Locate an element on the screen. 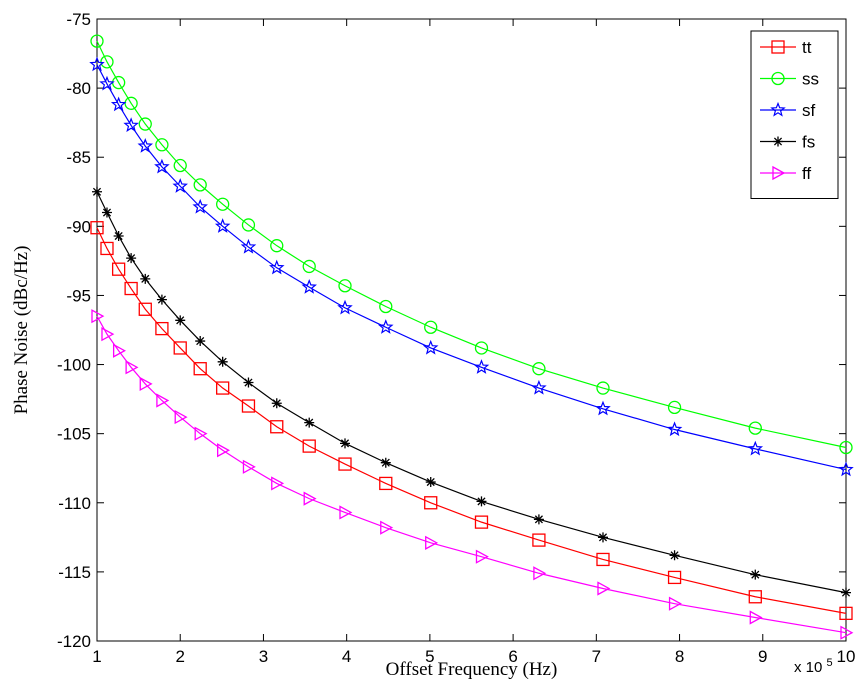  legend-marker-sf is located at coordinates (778, 109).